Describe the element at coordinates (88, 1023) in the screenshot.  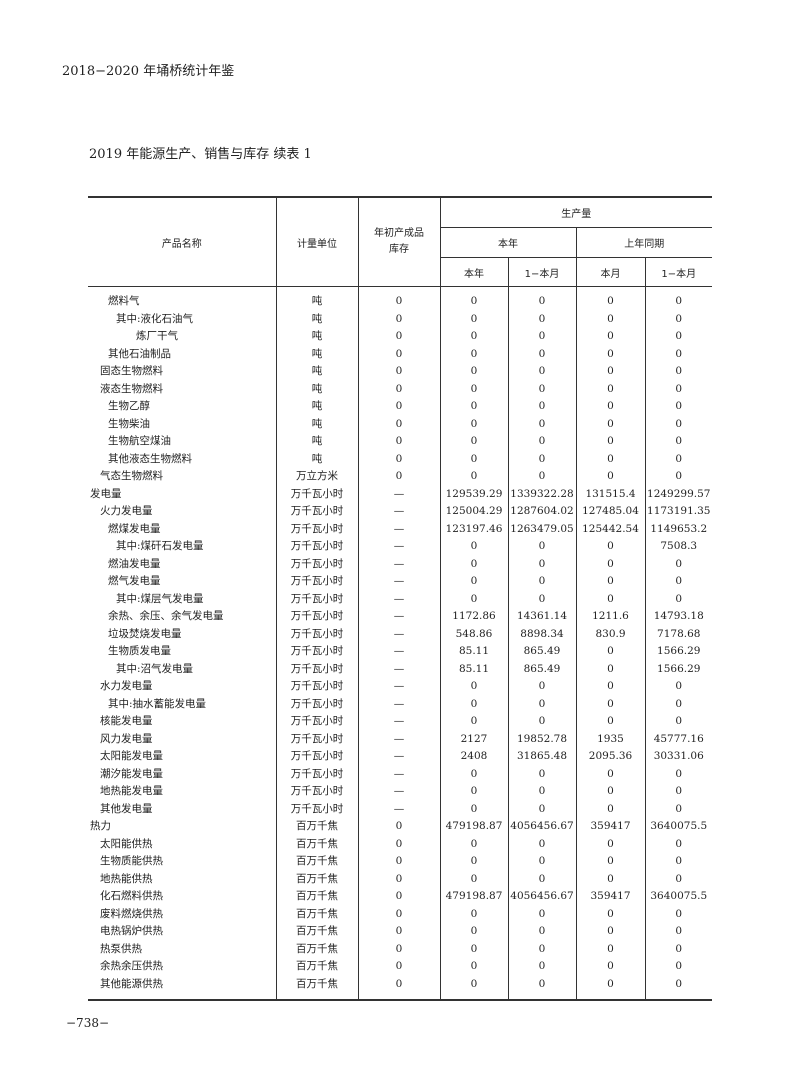
I see `page-number: −738−` at that location.